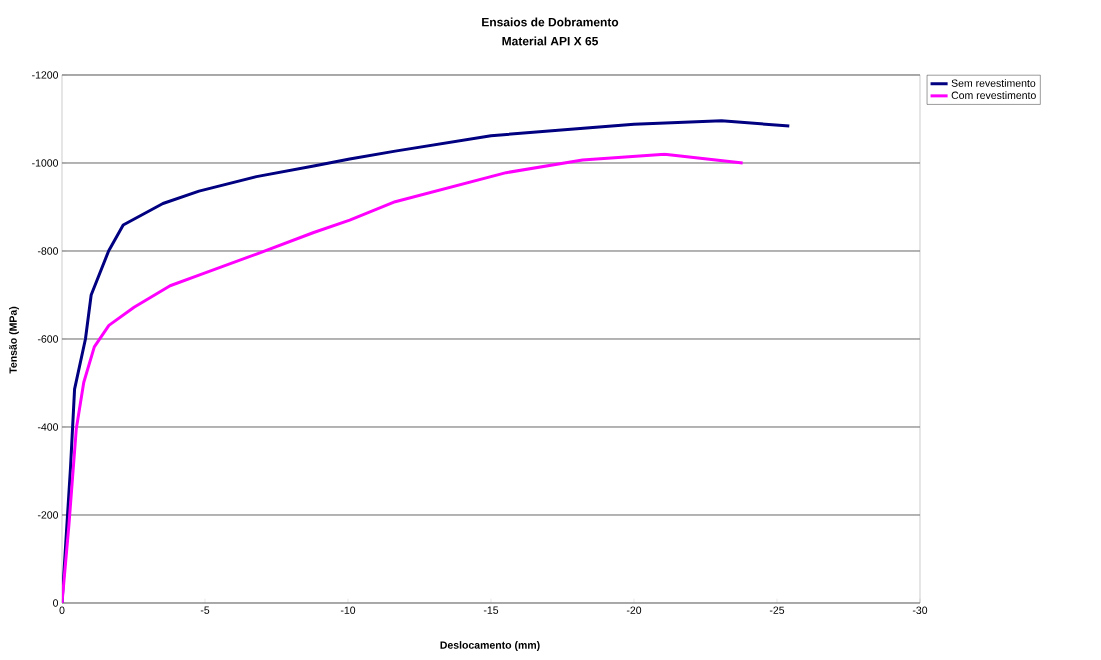  Describe the element at coordinates (920, 610) in the screenshot. I see `x-tick-label: -30` at that location.